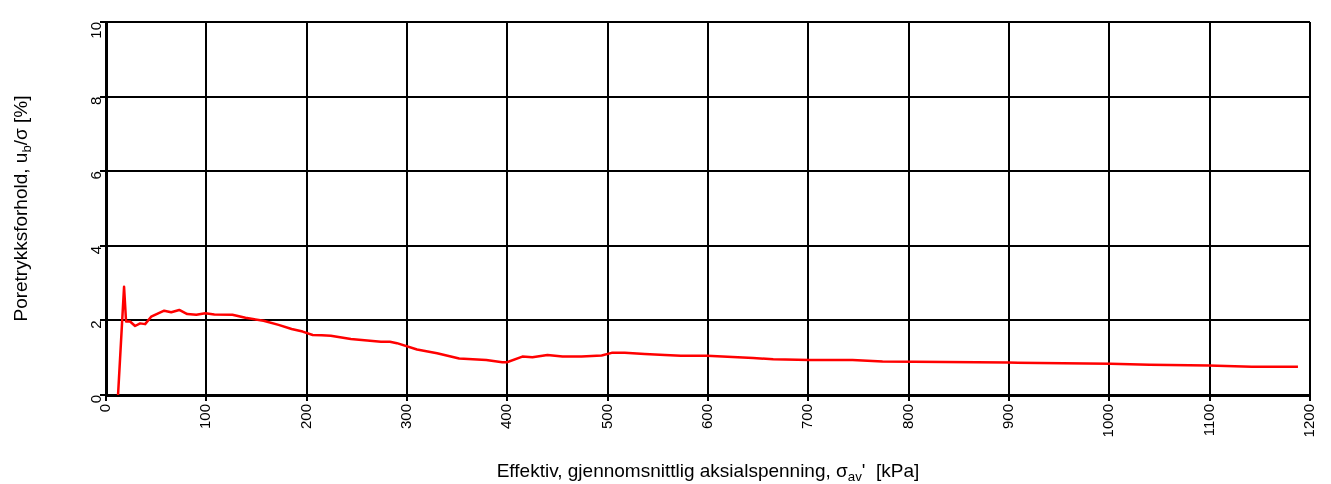 This screenshot has width=1331, height=484. What do you see at coordinates (1008, 417) in the screenshot?
I see `x-tick-label: 900` at bounding box center [1008, 417].